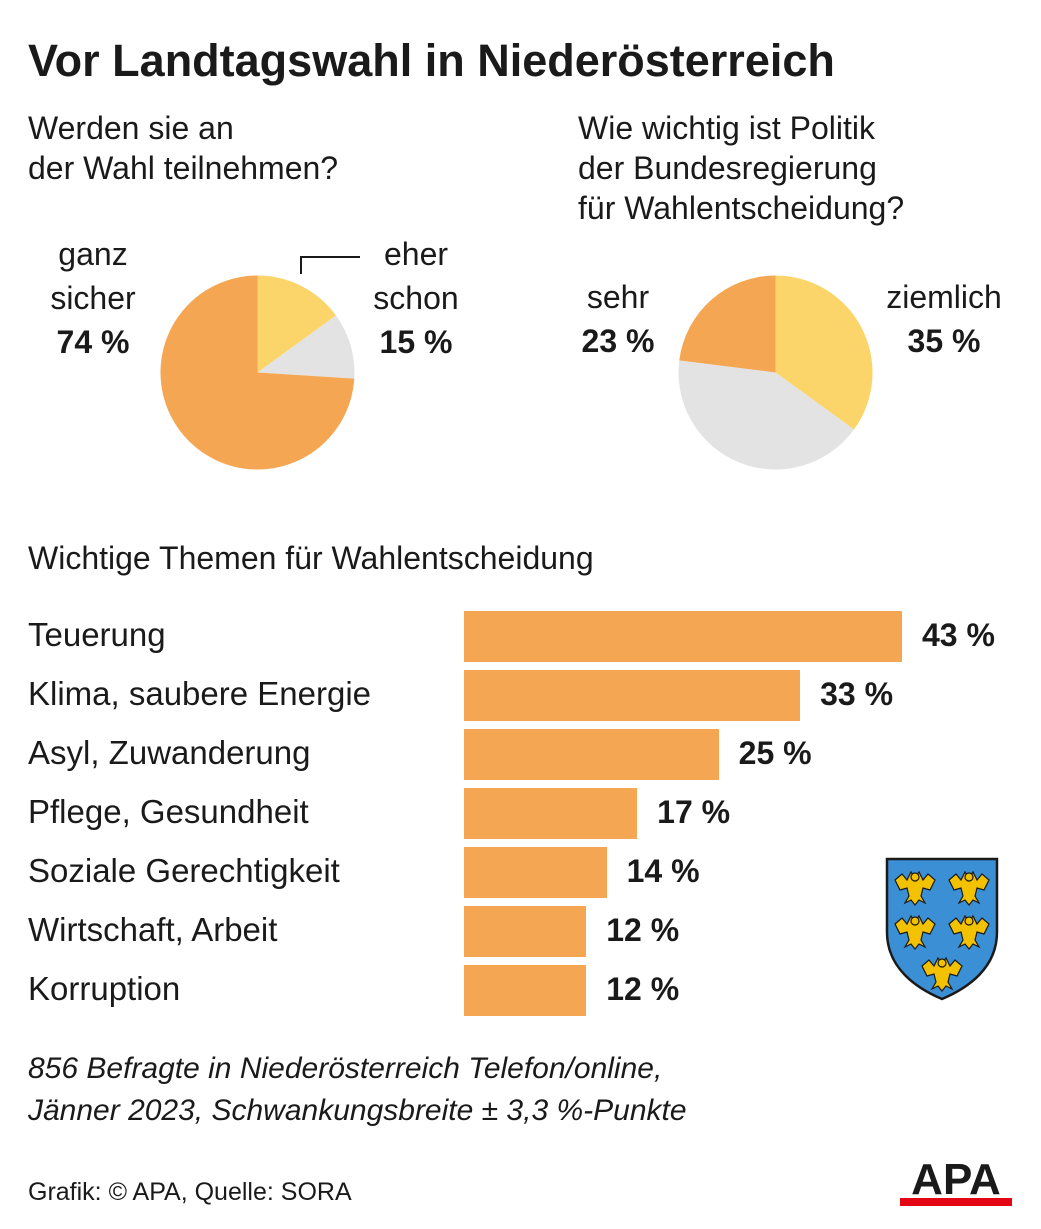  What do you see at coordinates (183, 168) in the screenshot?
I see `pie1-question-line-2: der Wahl teilnehmen?` at bounding box center [183, 168].